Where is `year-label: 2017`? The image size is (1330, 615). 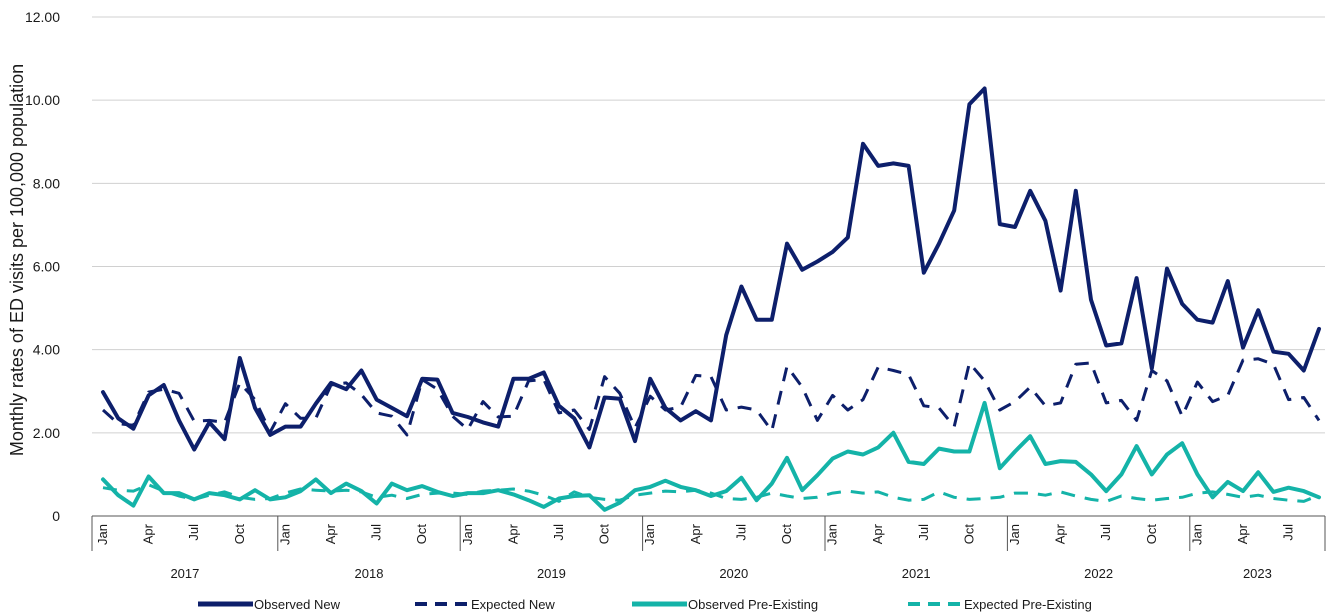 year-label: 2017 is located at coordinates (184, 573).